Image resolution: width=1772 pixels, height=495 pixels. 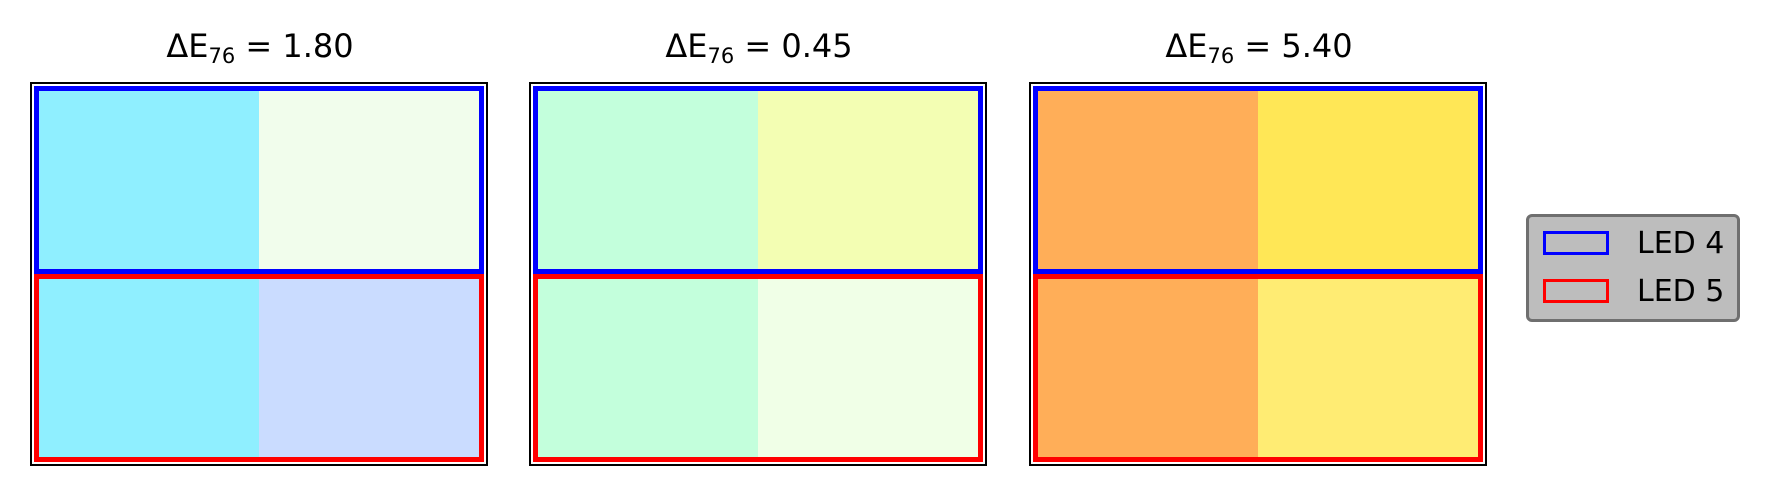 I want to click on panel-title: ΔE76 = 1.80, so click(x=260, y=47).